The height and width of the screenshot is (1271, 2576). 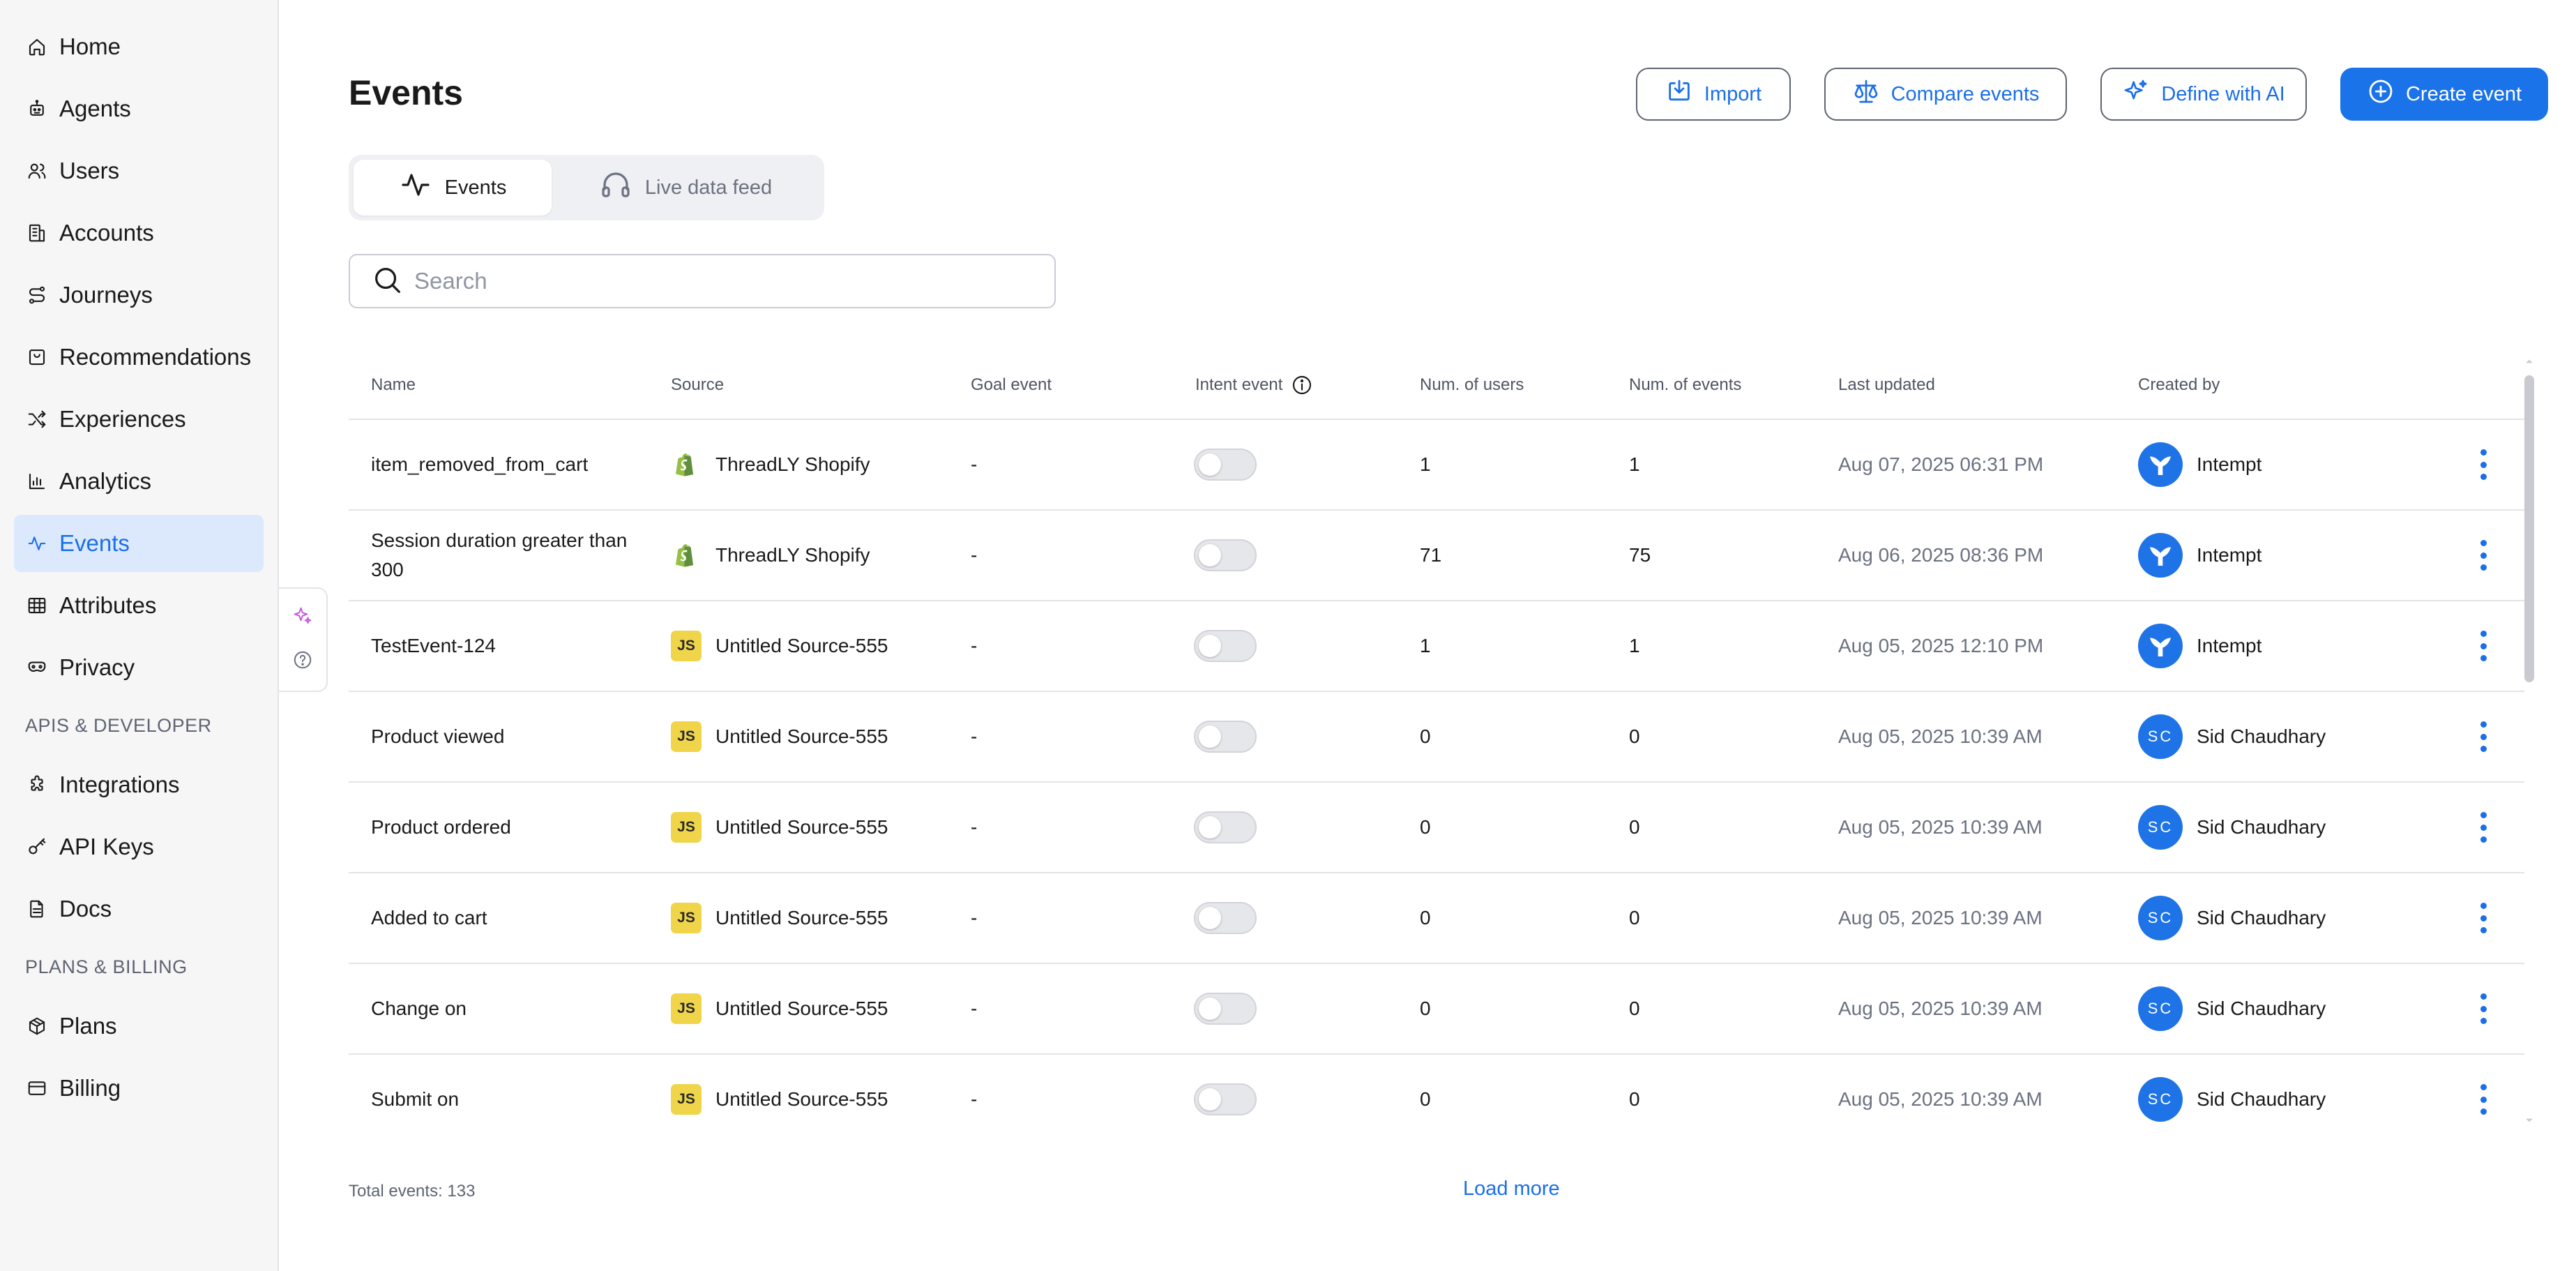 I want to click on column-header-name: Name, so click(x=393, y=385).